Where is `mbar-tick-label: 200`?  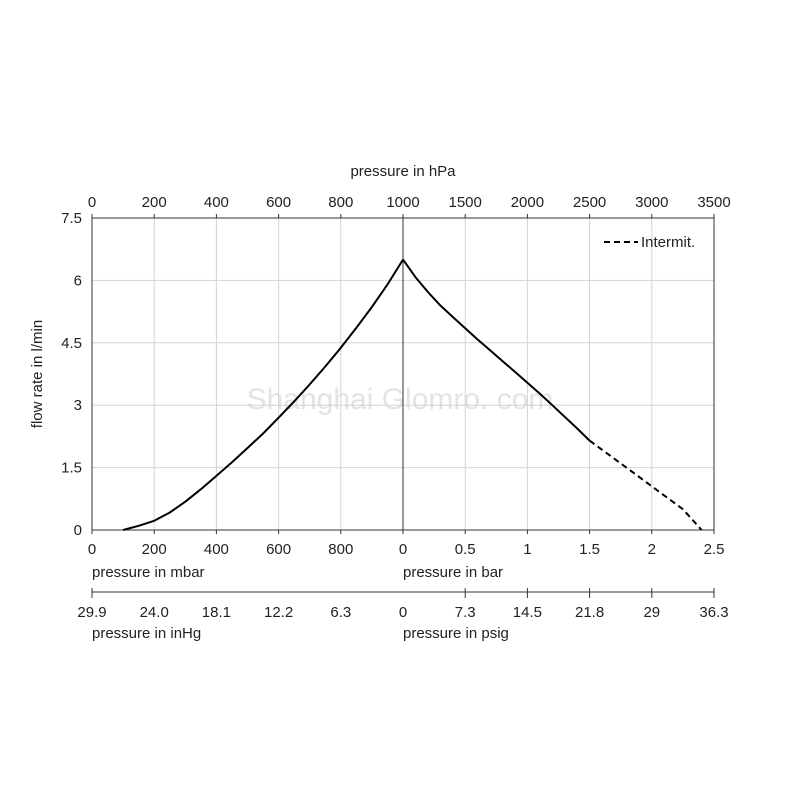
mbar-tick-label: 200 is located at coordinates (154, 549).